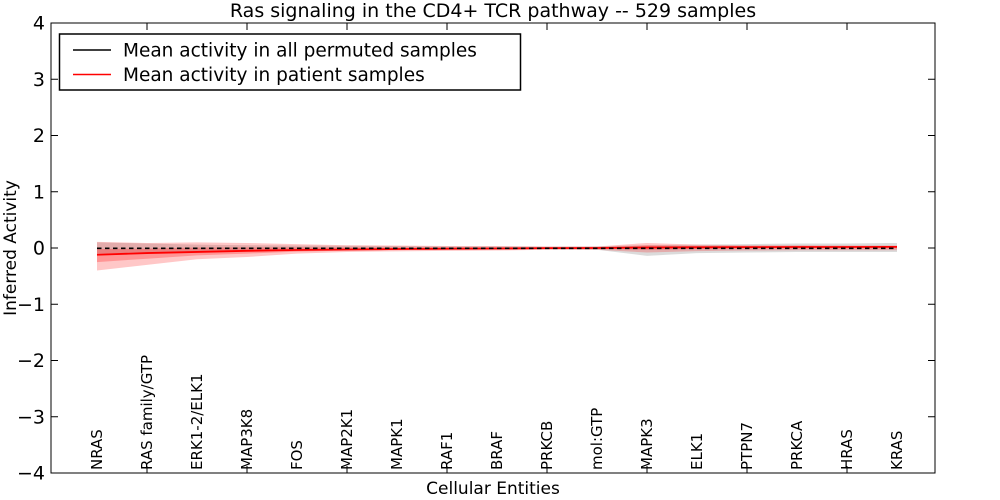  I want to click on y-tick-label: 4, so click(39, 24).